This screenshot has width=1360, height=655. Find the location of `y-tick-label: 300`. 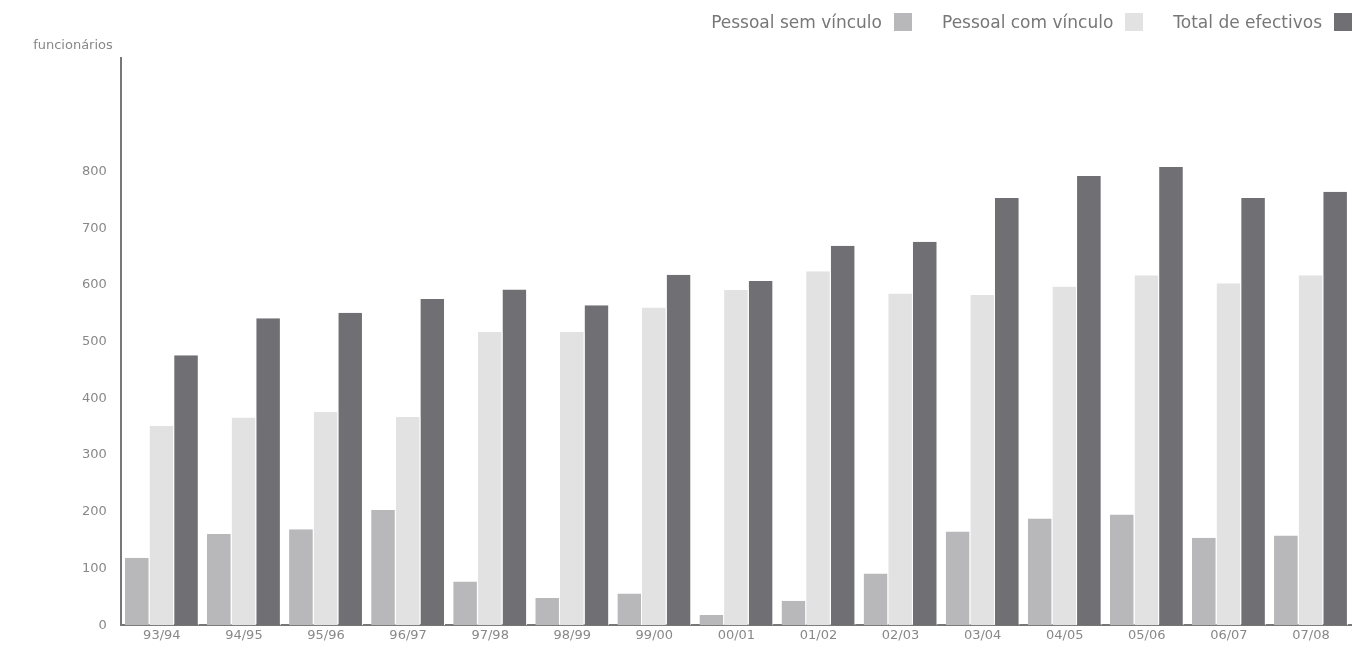

y-tick-label: 300 is located at coordinates (94, 454).